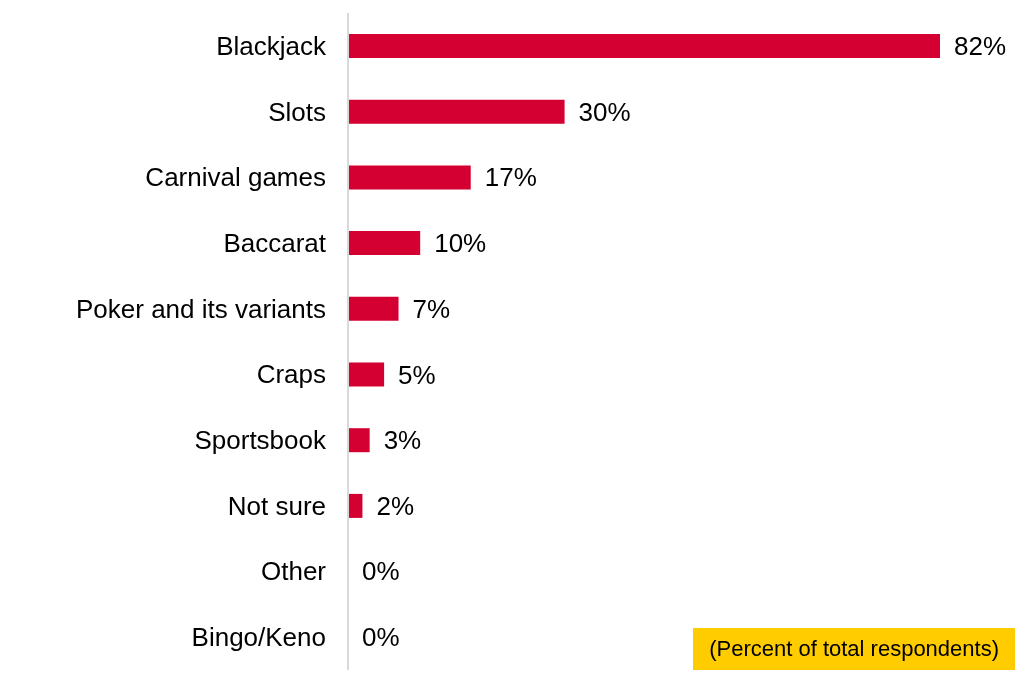  Describe the element at coordinates (200, 308) in the screenshot. I see `y-tick-label: Poker and its variants` at that location.